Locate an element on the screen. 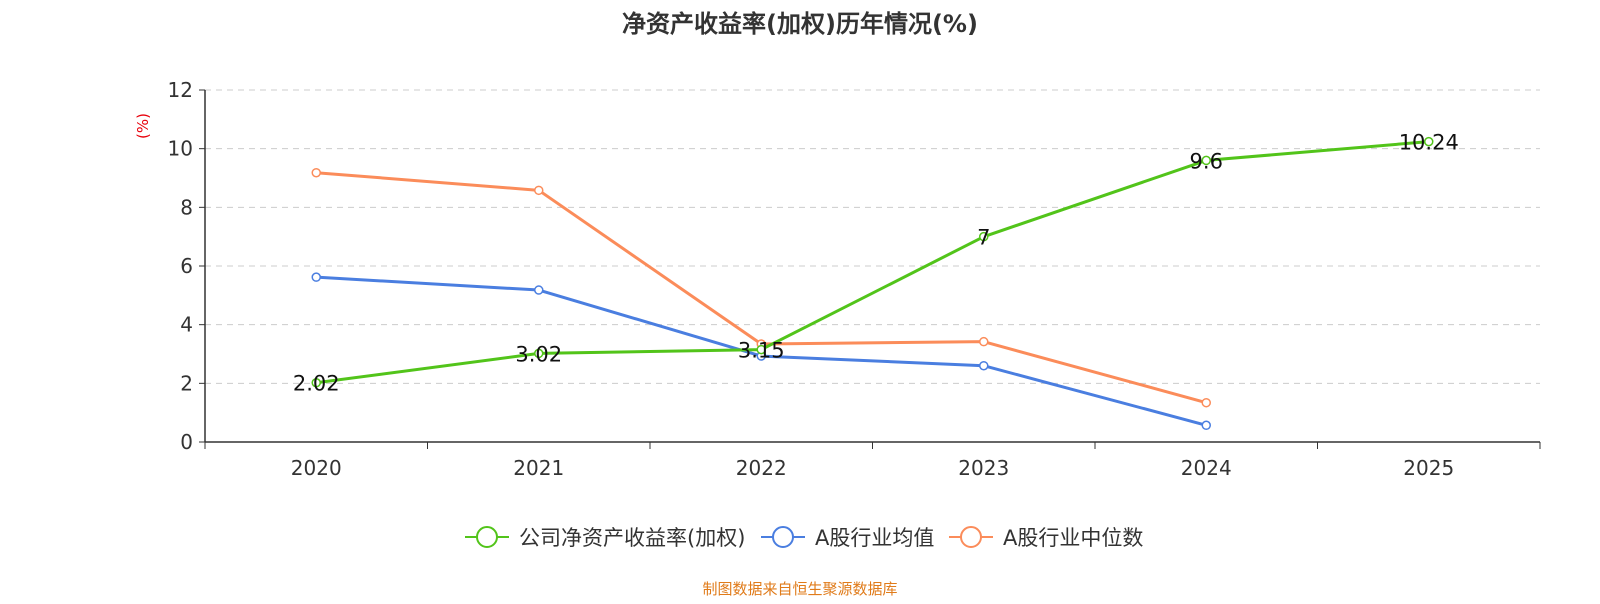  legend-item-2: A股行业中位数 is located at coordinates (1046, 538).